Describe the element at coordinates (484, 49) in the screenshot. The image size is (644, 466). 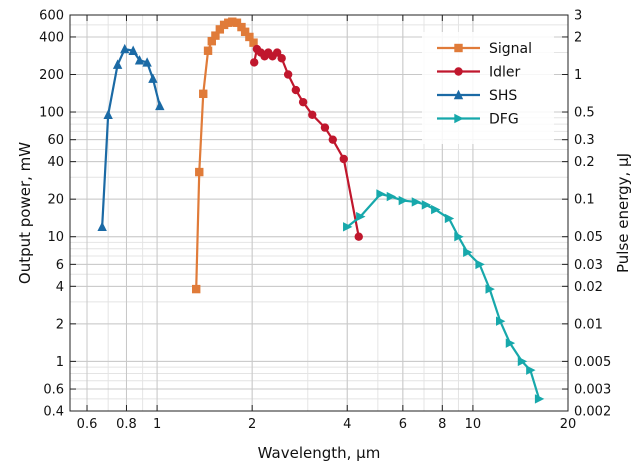
I see `legend-item-signal: Signal` at that location.